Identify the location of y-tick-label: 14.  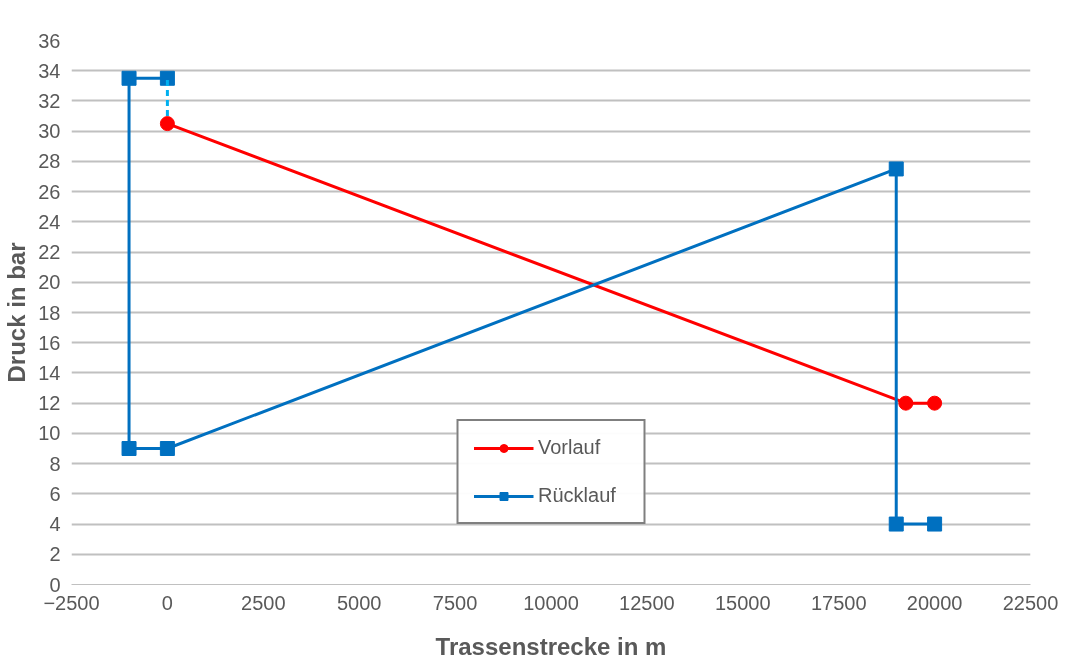
(49, 372).